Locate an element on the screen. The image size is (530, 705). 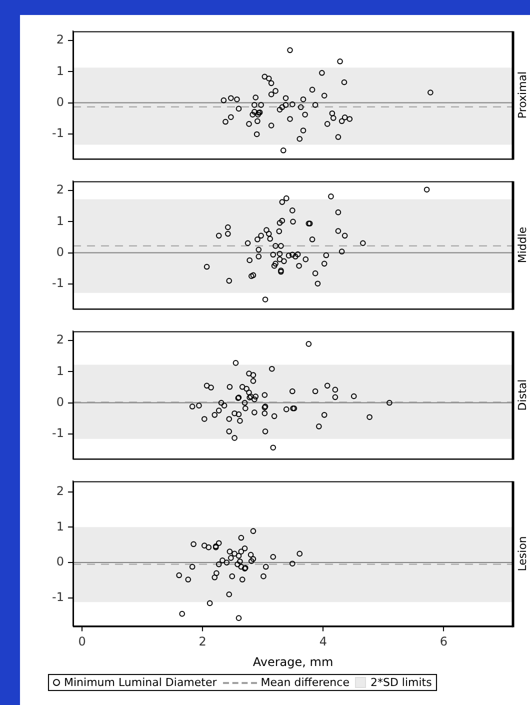
text: Proximal is located at coordinates (522, 95).